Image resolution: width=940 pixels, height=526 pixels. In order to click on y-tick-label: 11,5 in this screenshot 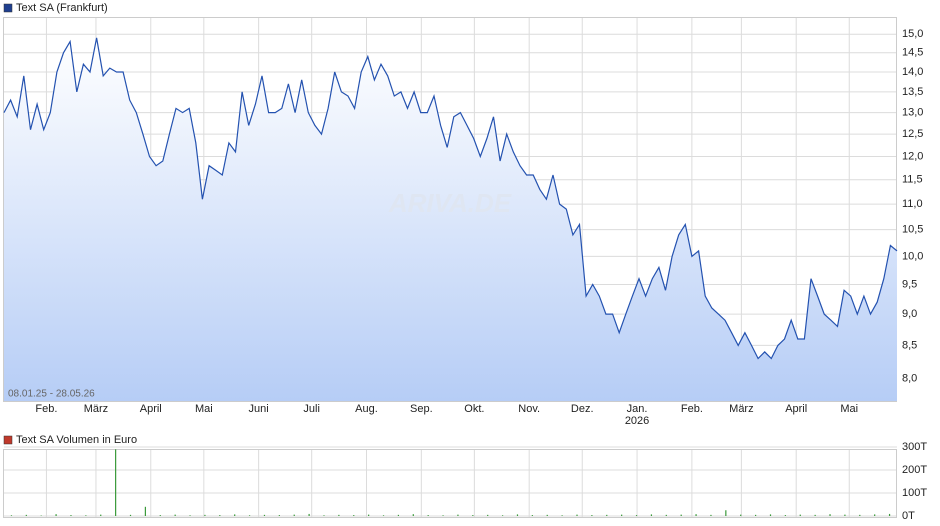, I will do `click(912, 180)`.